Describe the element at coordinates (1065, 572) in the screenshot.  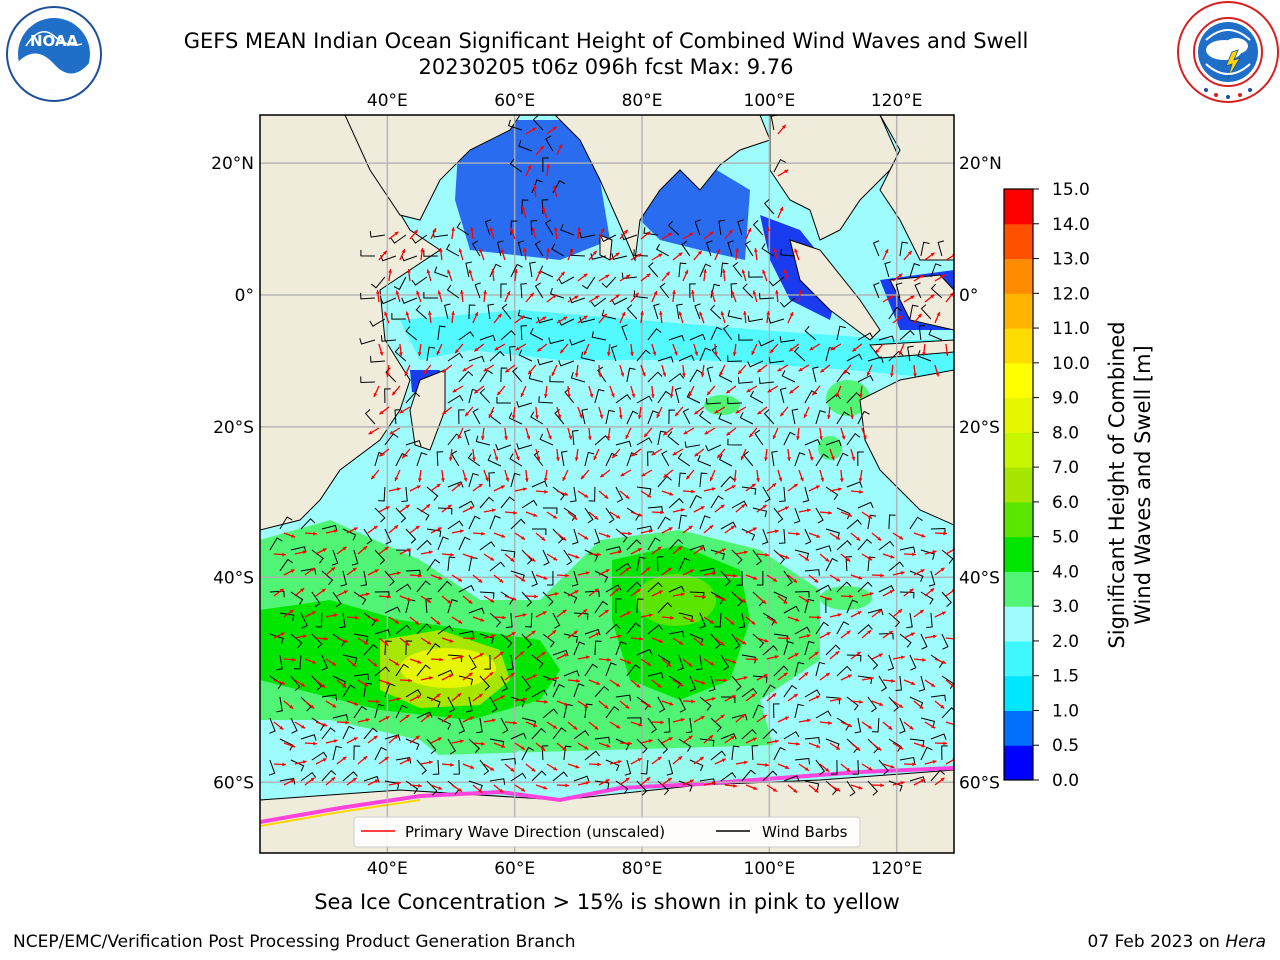
I see `colorbar-tick-label: 4.0` at that location.